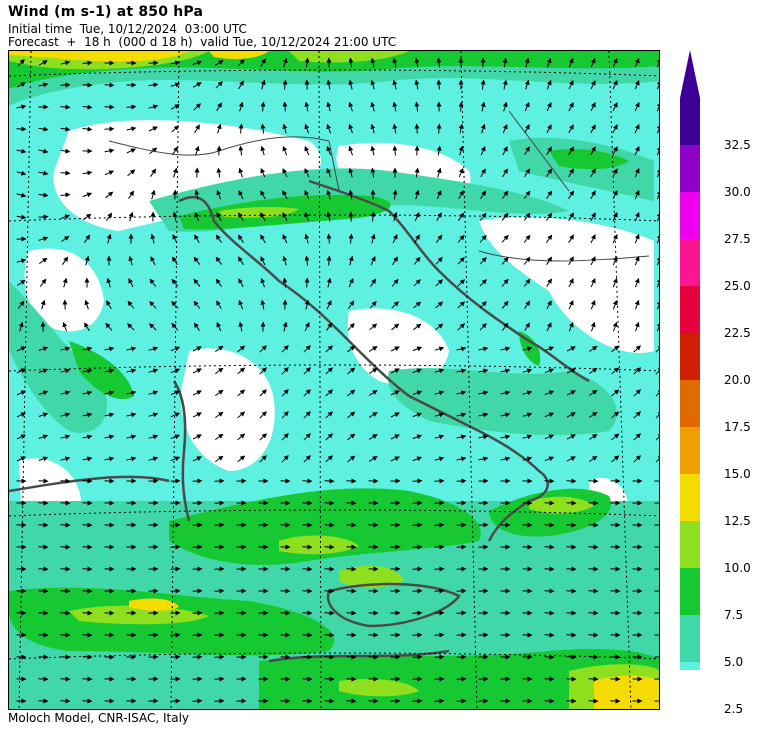 The image size is (760, 731). I want to click on colorbar-tick-label: 5.0, so click(734, 662).